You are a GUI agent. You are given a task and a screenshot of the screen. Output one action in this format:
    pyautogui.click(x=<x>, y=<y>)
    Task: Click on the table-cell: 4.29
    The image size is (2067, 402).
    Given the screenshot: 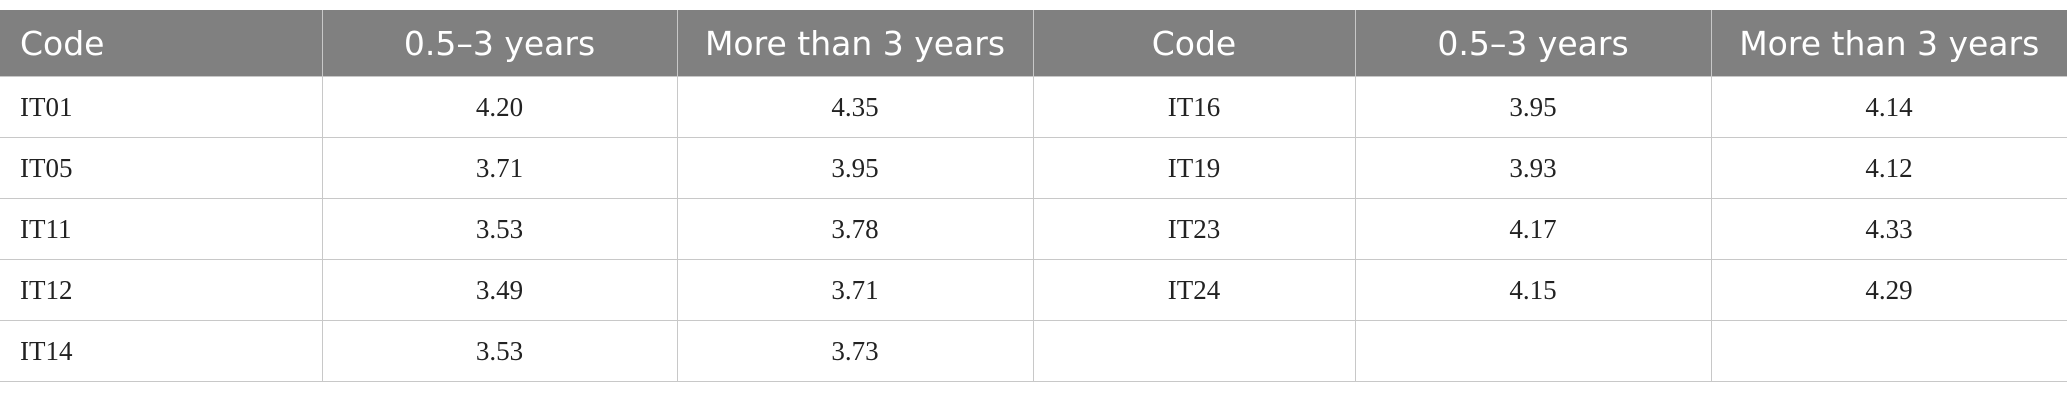 What is the action you would take?
    pyautogui.click(x=1888, y=290)
    